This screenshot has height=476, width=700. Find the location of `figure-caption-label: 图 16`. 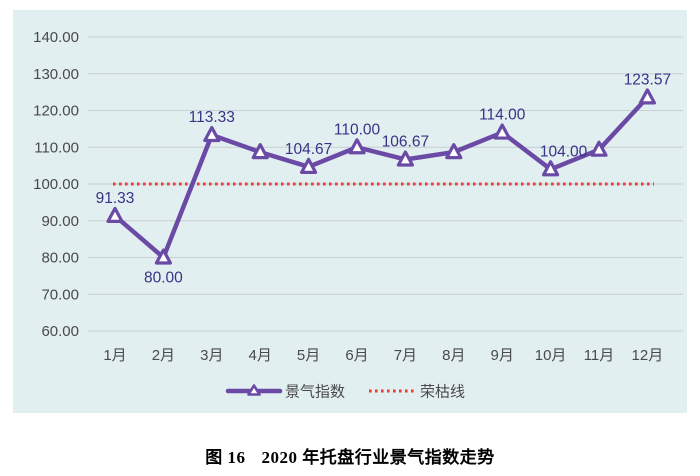

figure-caption-label: 图 16 is located at coordinates (225, 457).